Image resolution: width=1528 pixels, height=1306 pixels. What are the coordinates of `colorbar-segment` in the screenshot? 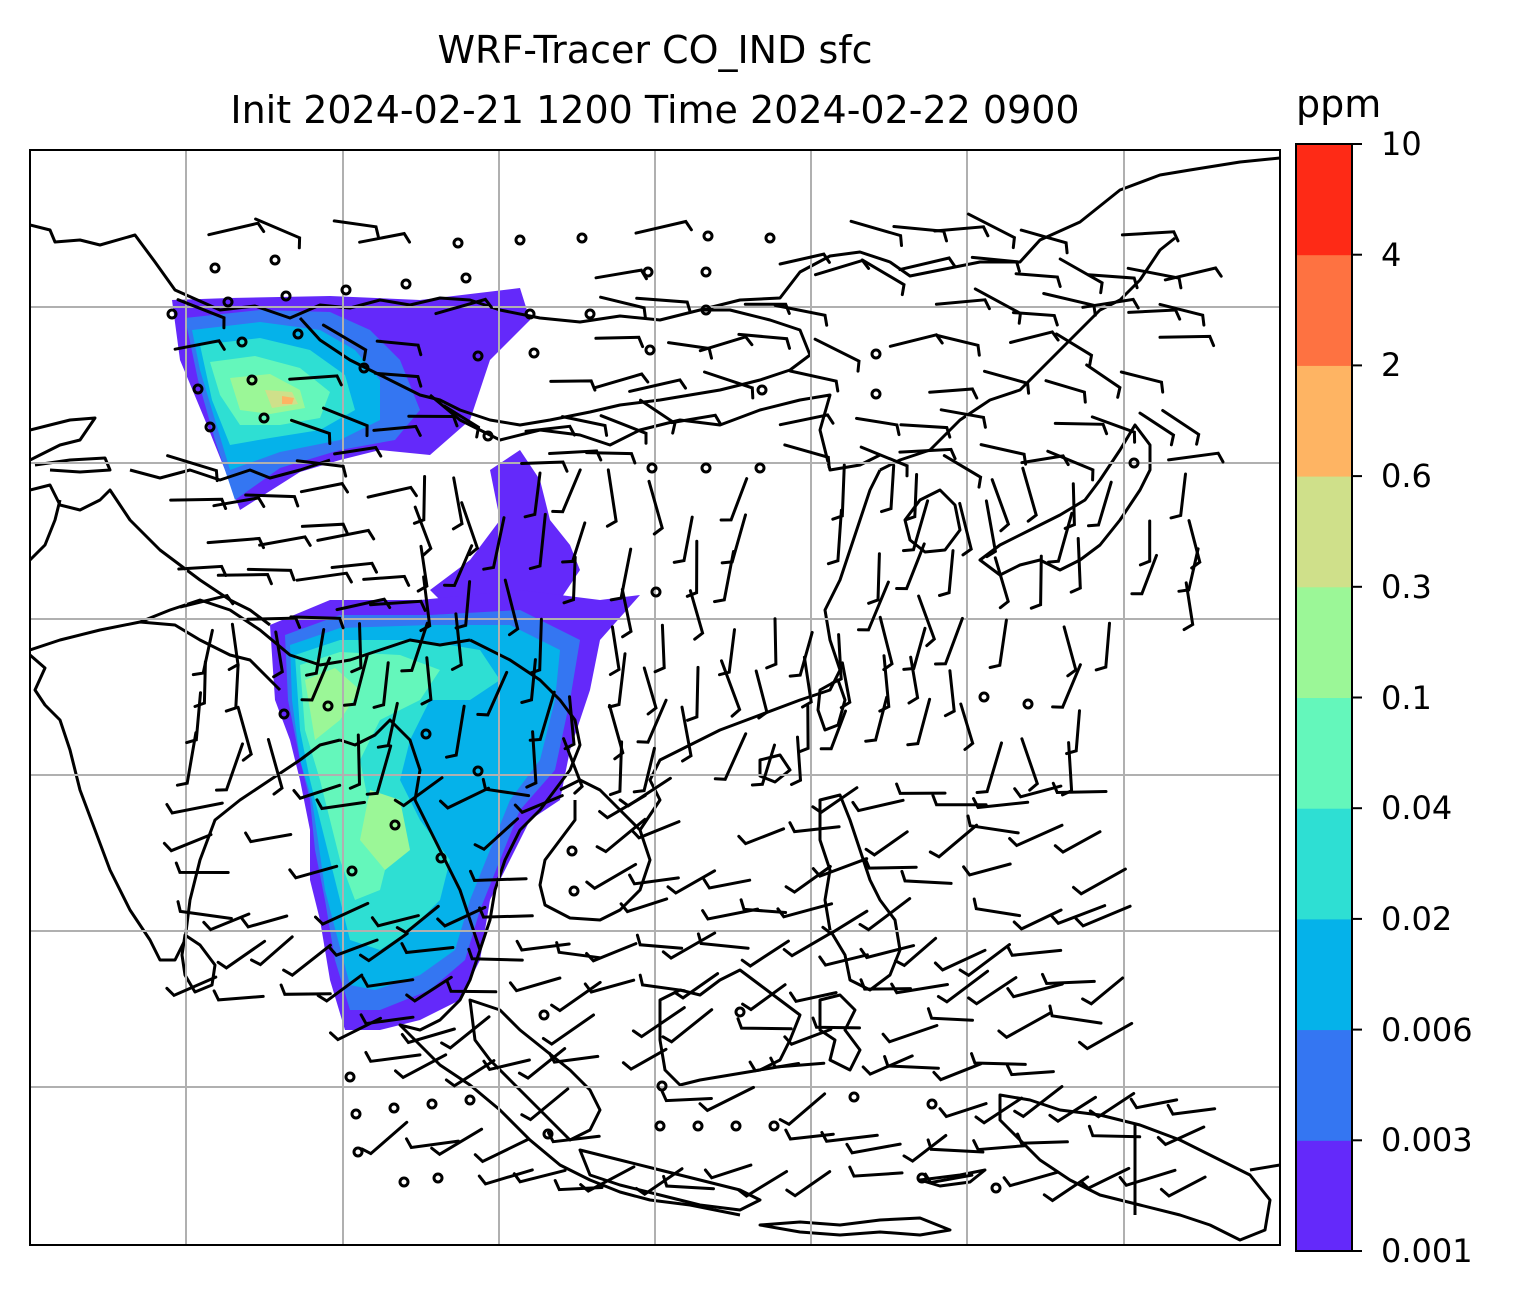 It's located at (1324, 753).